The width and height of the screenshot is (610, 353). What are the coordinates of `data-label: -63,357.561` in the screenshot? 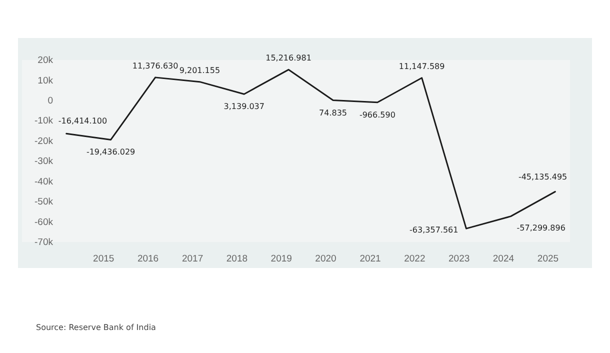 It's located at (434, 230).